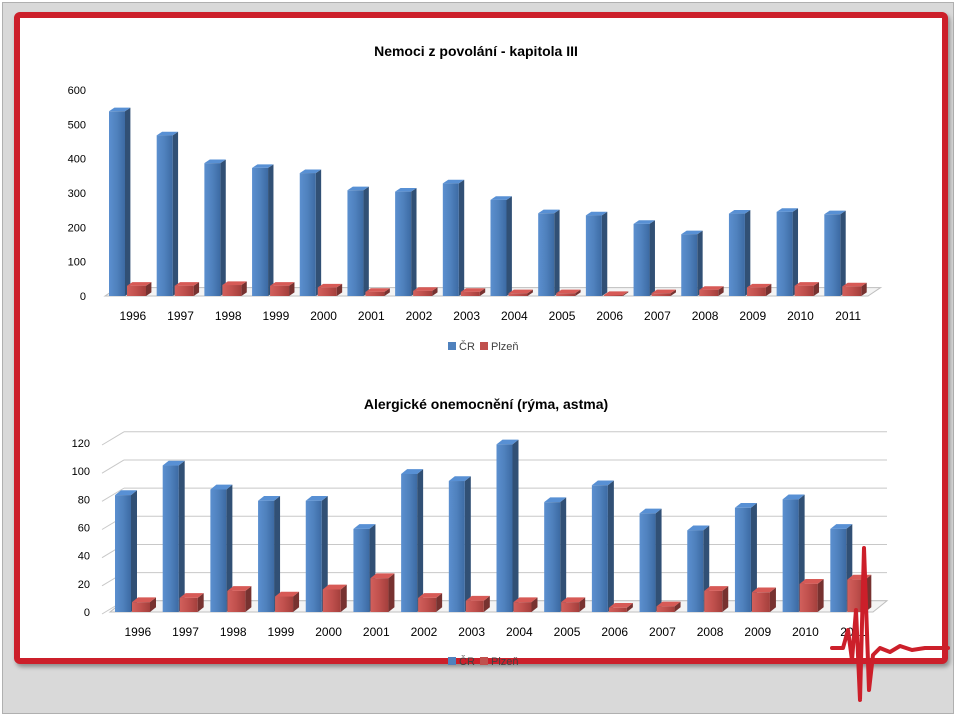  I want to click on x-tick-label: 2005, so click(562, 316).